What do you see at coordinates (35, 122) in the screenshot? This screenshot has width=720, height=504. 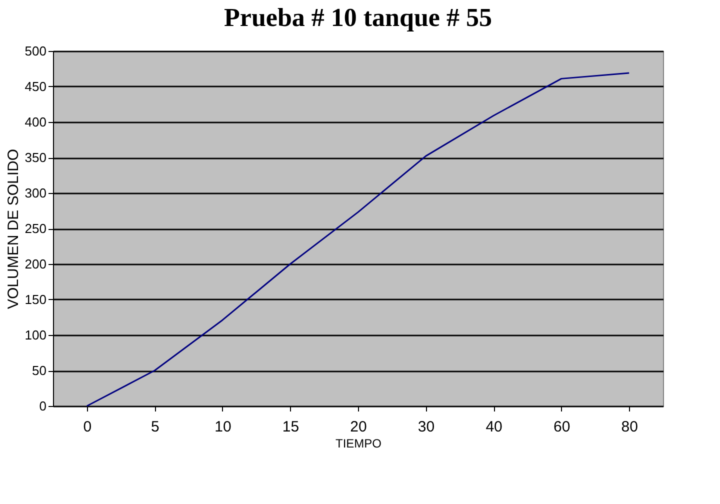 I see `y-tick-label: 400` at bounding box center [35, 122].